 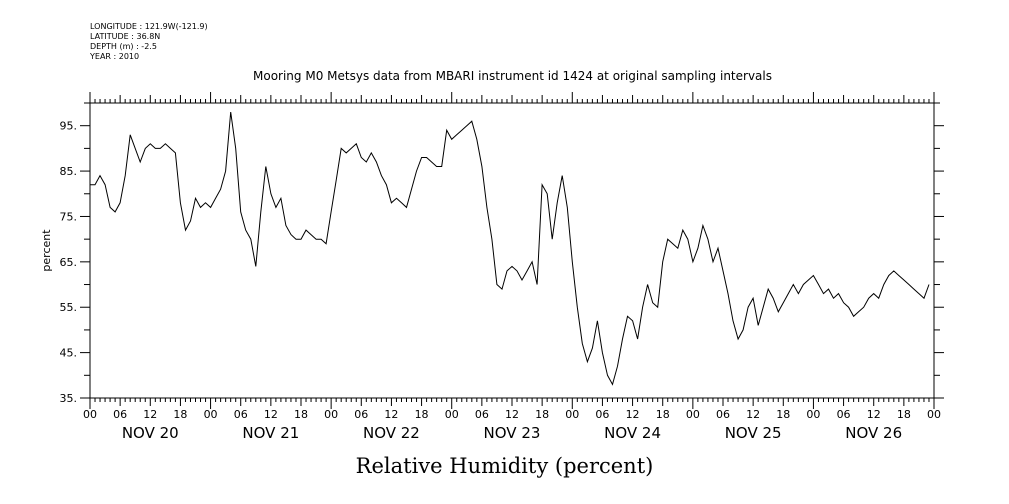 I want to click on y-tick-label: 75., so click(x=69, y=216).